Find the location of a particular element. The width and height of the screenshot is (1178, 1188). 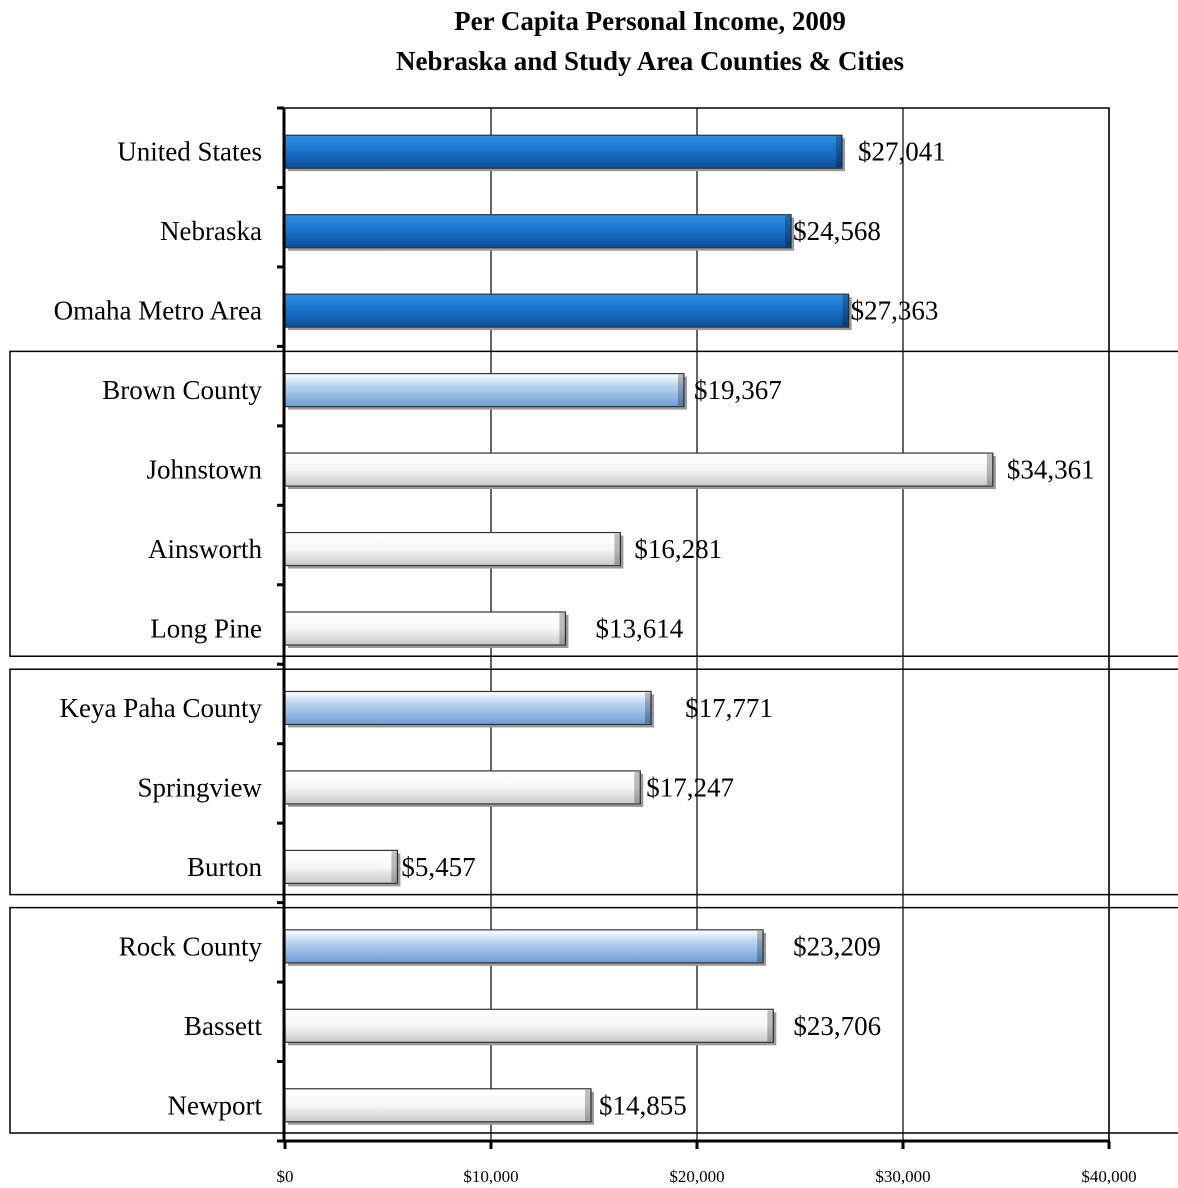

x-tick-labels: $0 $10,000 $20,000 $30,000 $40,000 is located at coordinates (707, 1176).